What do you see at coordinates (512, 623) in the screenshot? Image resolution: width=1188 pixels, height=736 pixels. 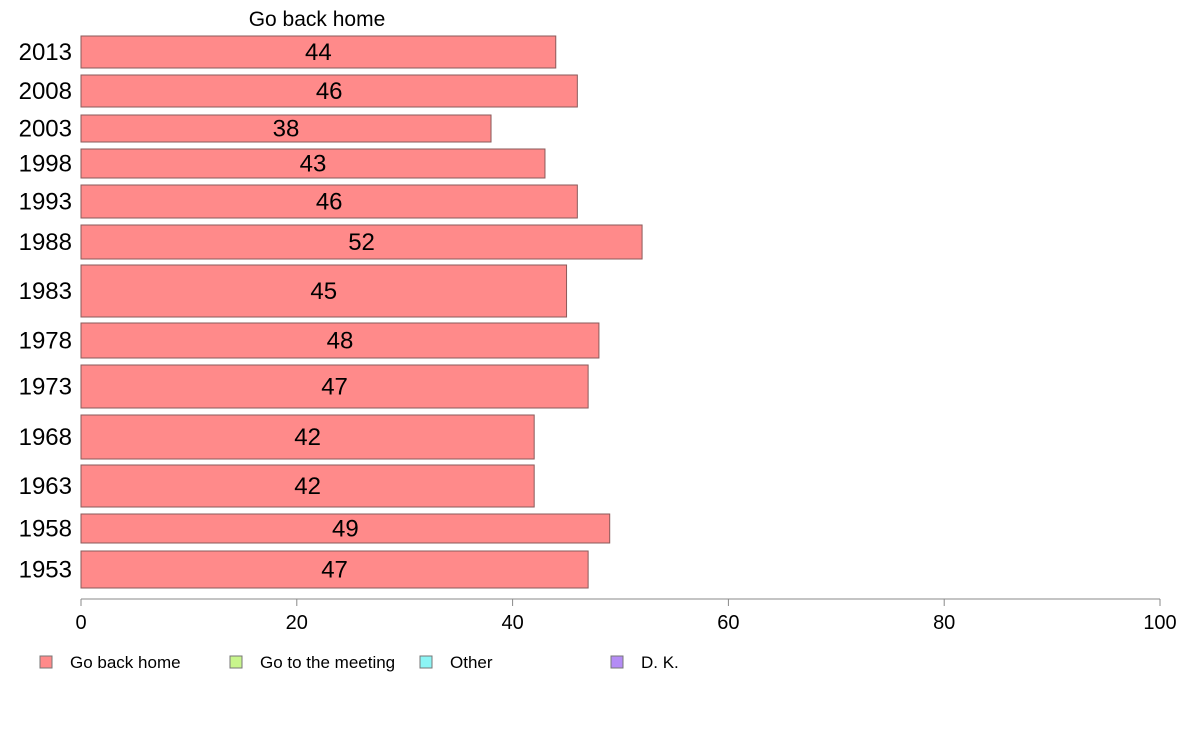 I see `x-tick-label: 40` at bounding box center [512, 623].